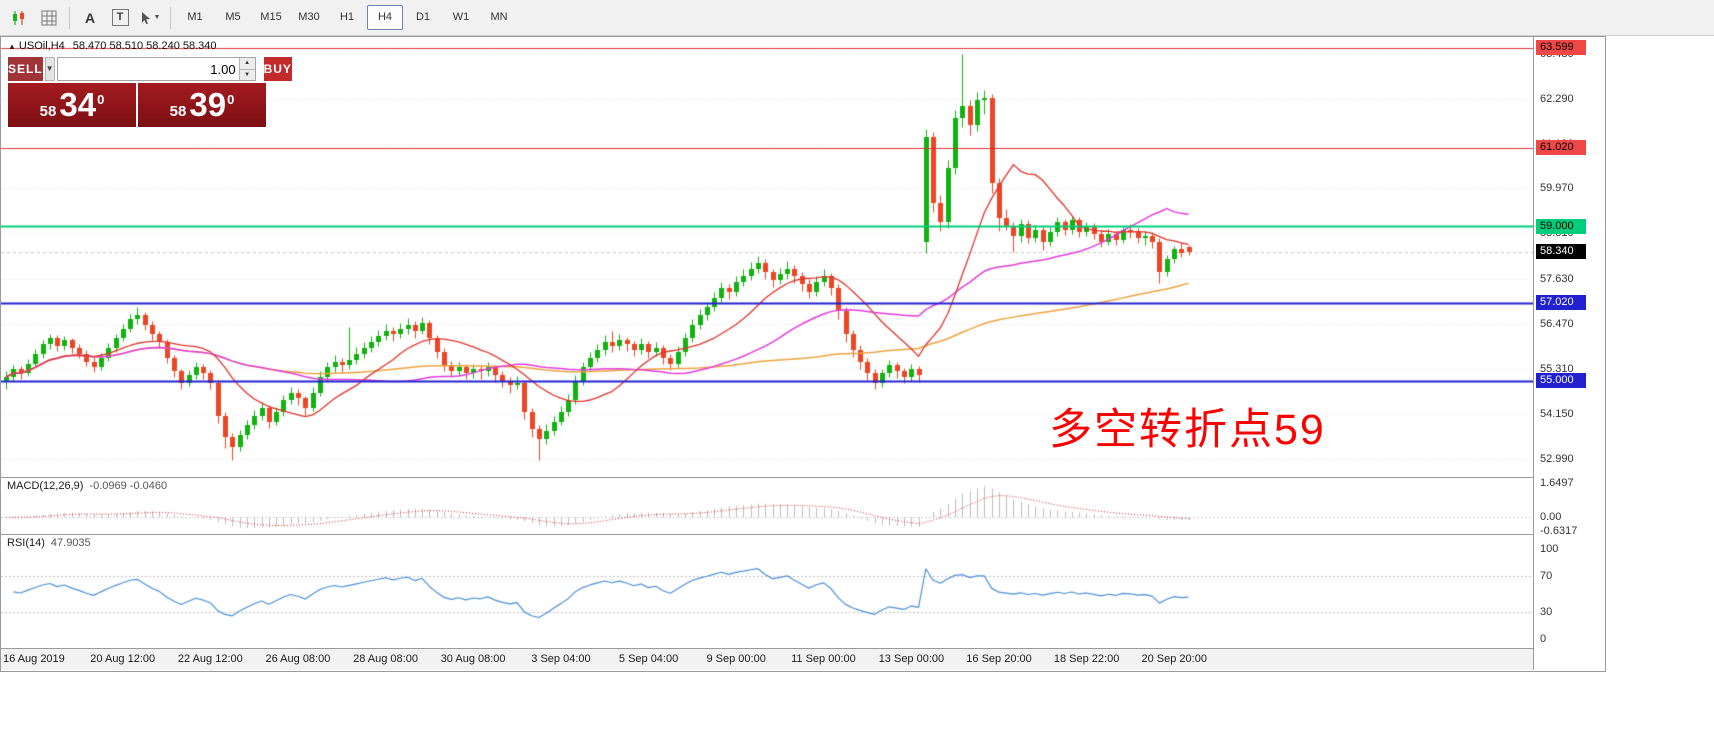  What do you see at coordinates (309, 17) in the screenshot?
I see `timeframe-button-M30: M30` at bounding box center [309, 17].